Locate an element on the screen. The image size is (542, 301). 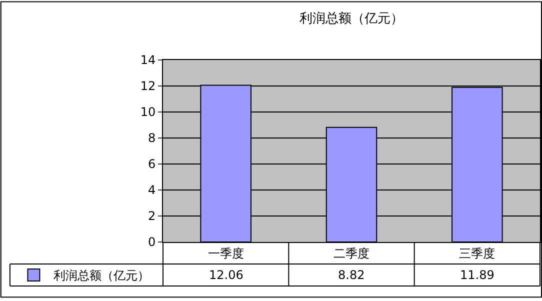
y-tick-label: 14 is located at coordinates (148, 60).